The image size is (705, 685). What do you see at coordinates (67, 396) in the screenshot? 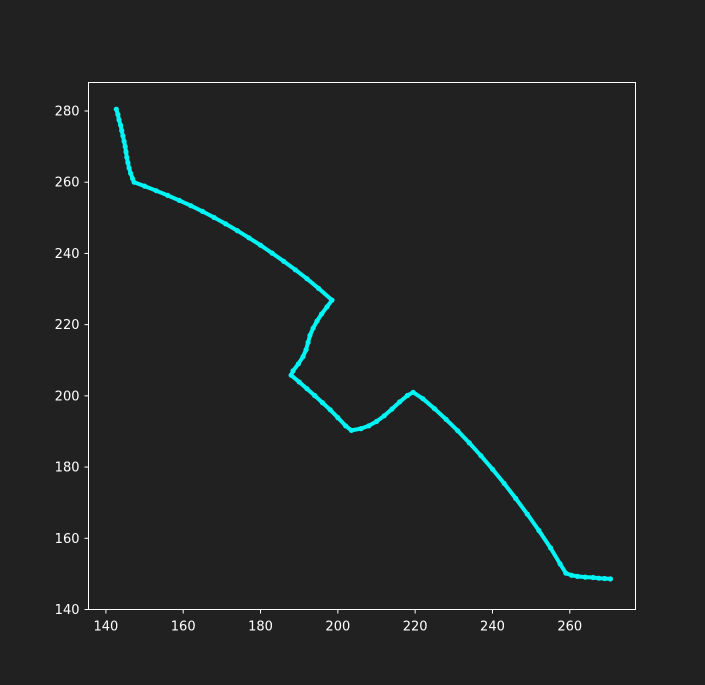
I see `y-tick-label: 200` at bounding box center [67, 396].